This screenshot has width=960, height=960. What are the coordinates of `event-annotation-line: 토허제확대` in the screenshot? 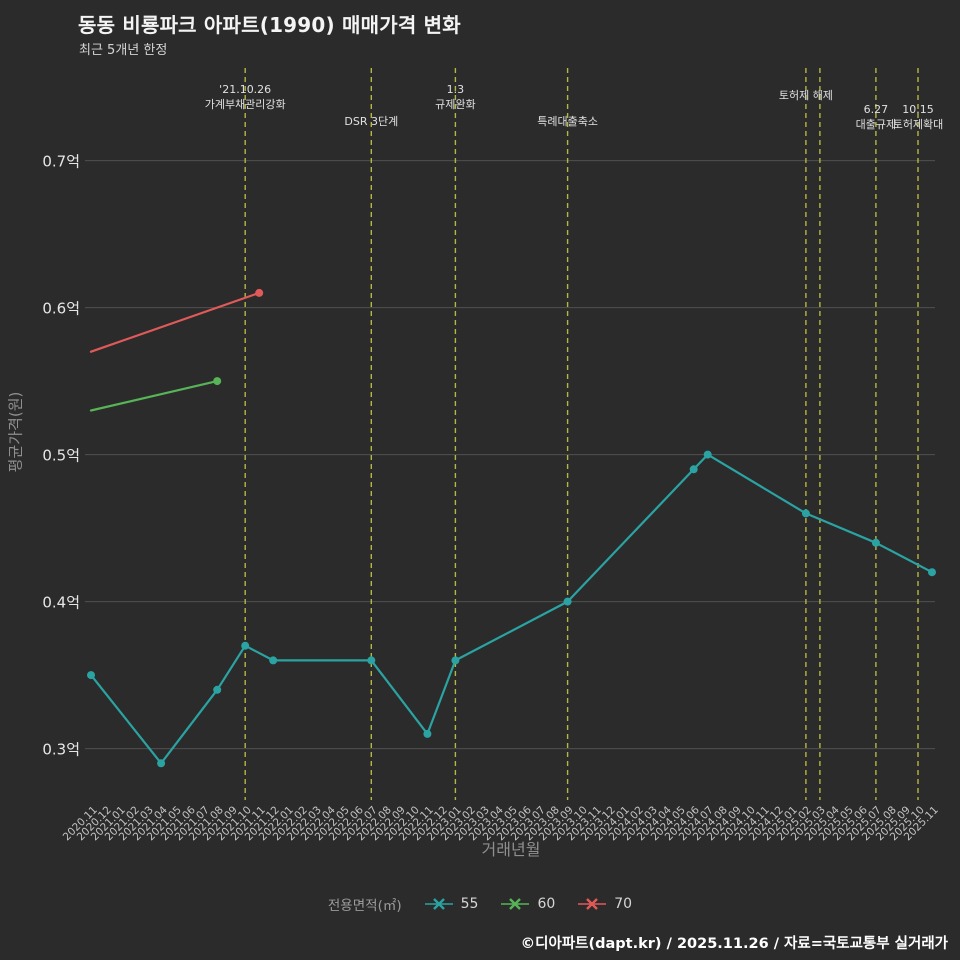 It's located at (918, 124).